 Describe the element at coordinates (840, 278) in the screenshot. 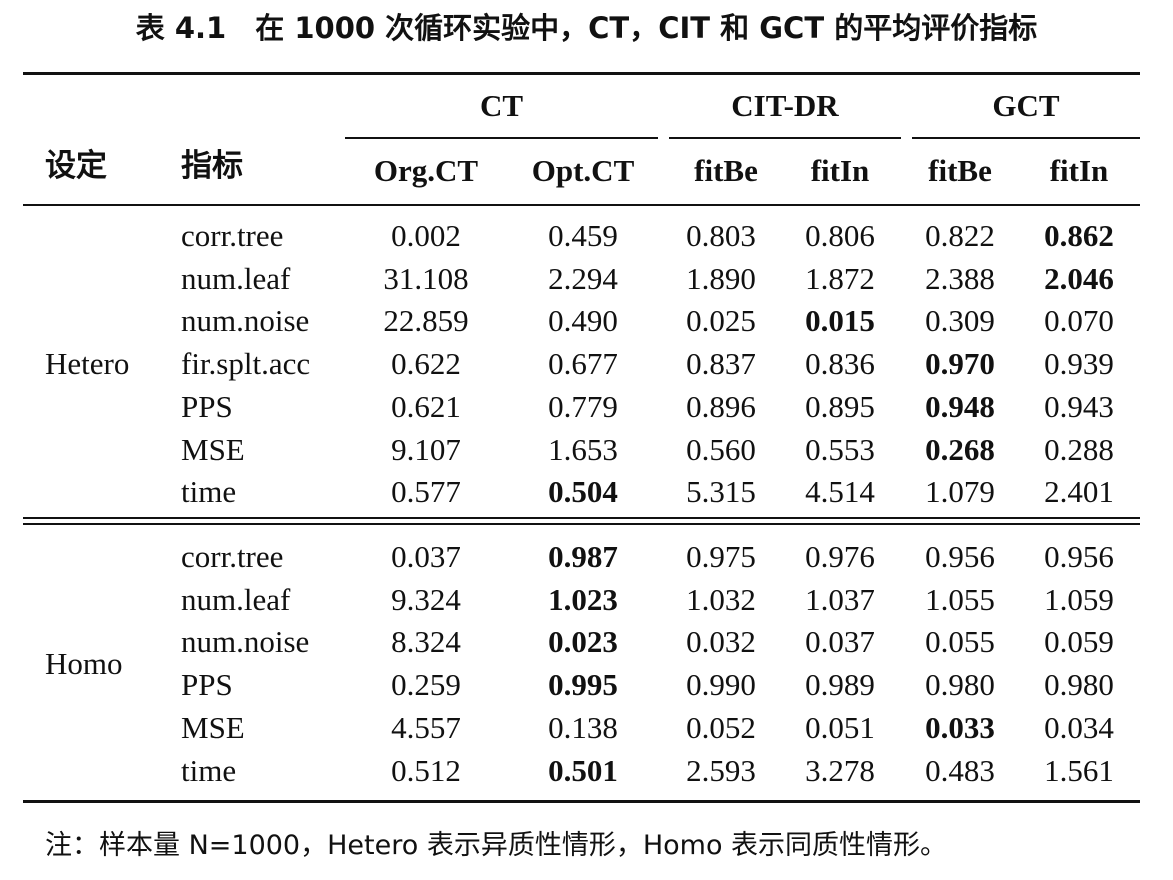

I see `value-cell: 1.872` at that location.